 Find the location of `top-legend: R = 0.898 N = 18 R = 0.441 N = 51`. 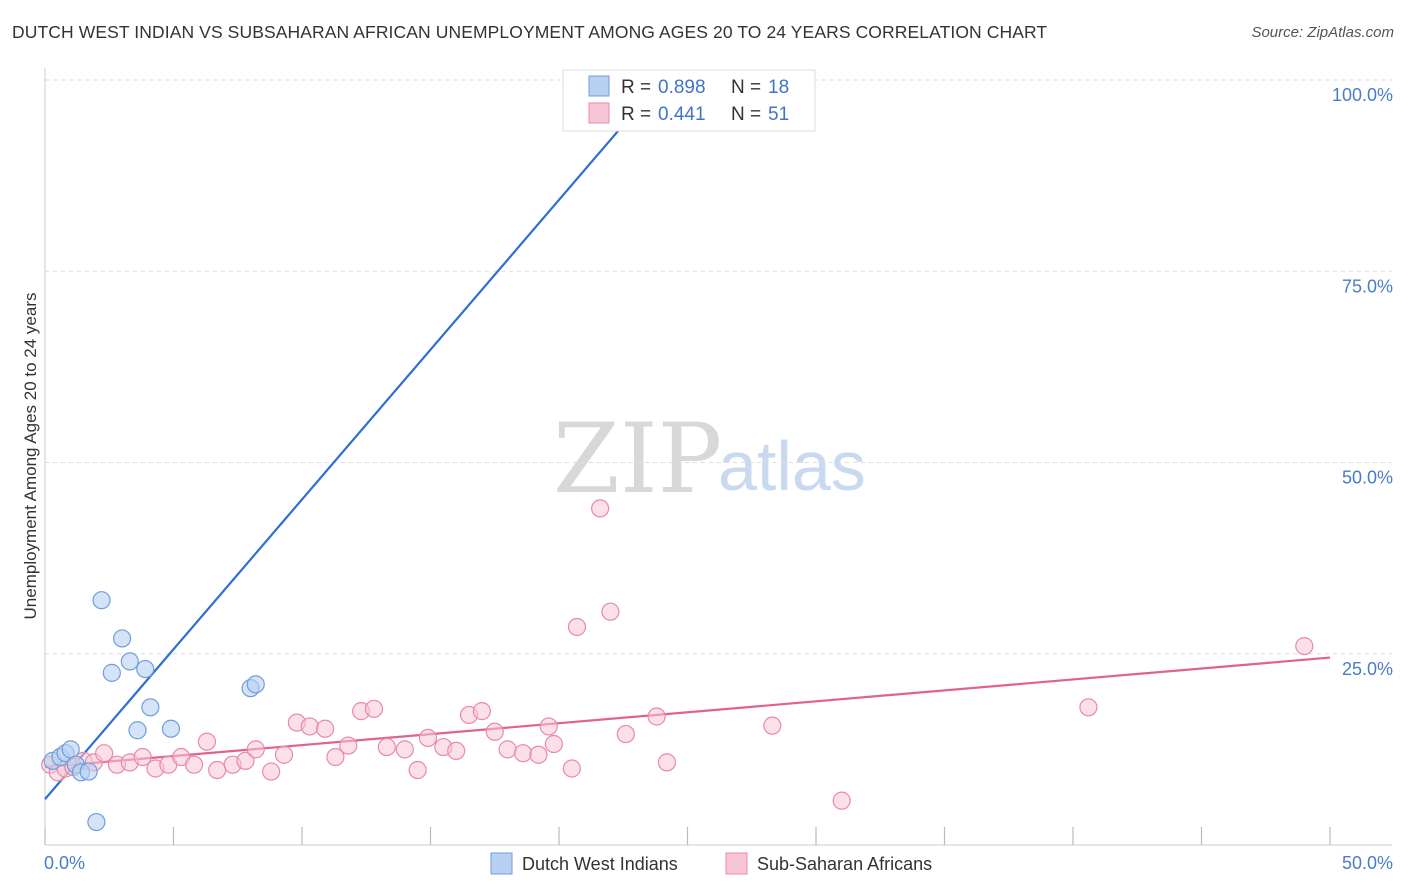

top-legend: R = 0.898 N = 18 R = 0.441 N = 51 is located at coordinates (689, 100).